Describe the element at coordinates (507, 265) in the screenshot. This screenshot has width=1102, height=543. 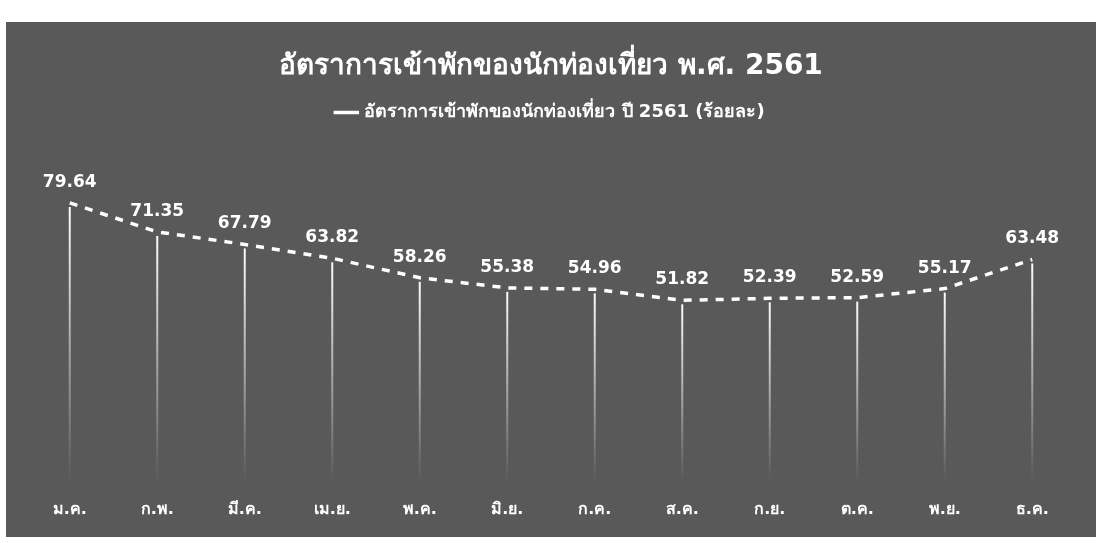
I see `data-label: 55.38` at that location.